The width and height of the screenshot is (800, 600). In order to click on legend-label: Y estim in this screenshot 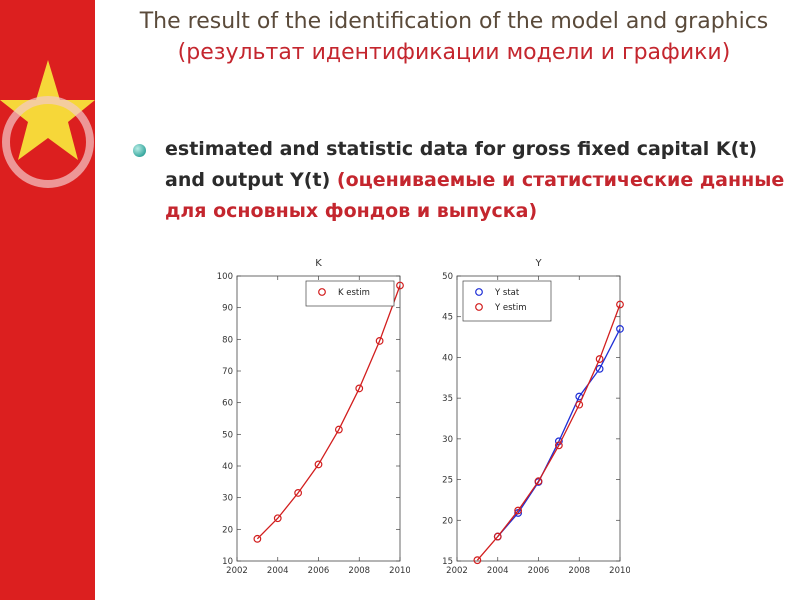, I will do `click(510, 308)`.